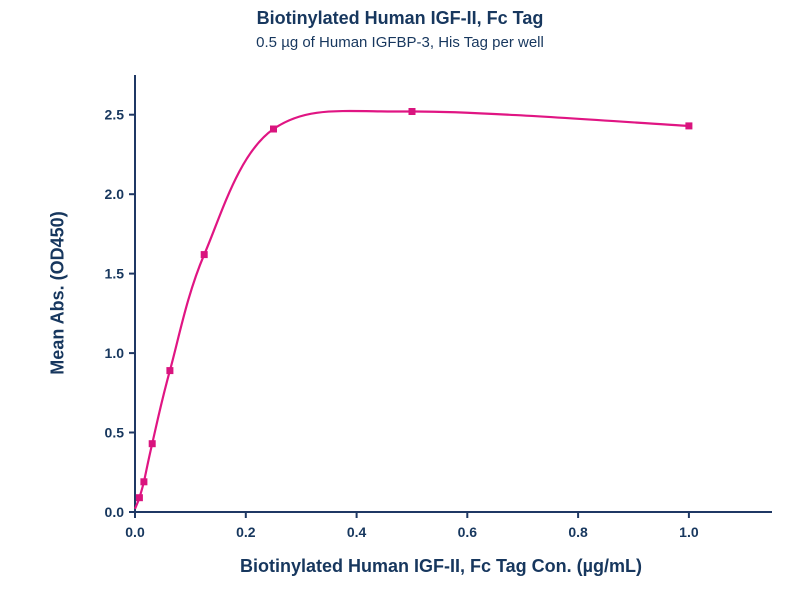  Describe the element at coordinates (357, 532) in the screenshot. I see `x-tick-label: 0.4` at that location.